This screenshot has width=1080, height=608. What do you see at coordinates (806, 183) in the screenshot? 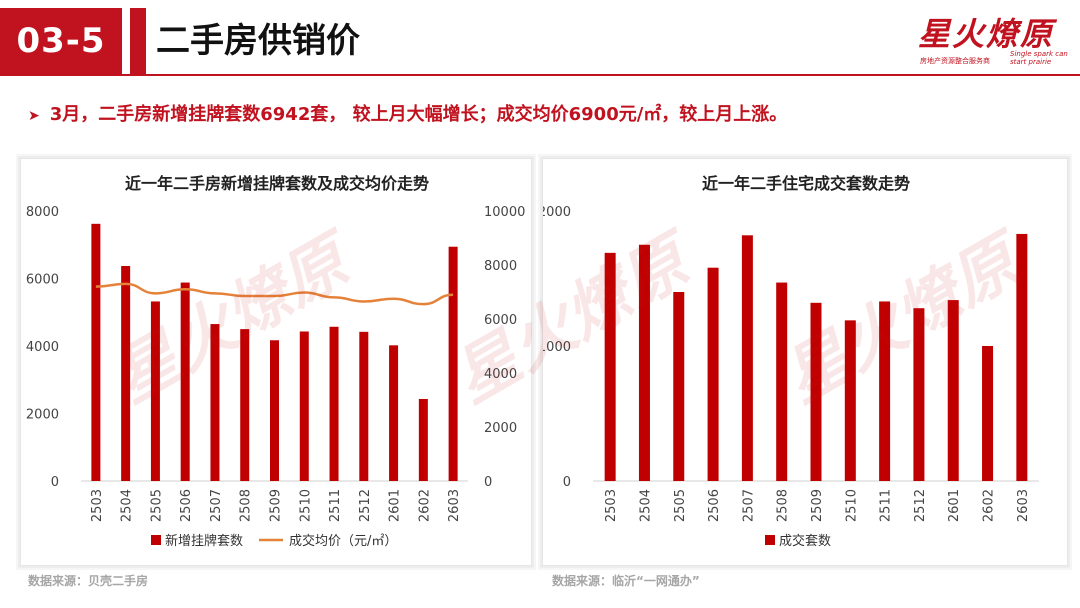
I see `chart-title: 近一年二手住宅成交套数走势` at bounding box center [806, 183].